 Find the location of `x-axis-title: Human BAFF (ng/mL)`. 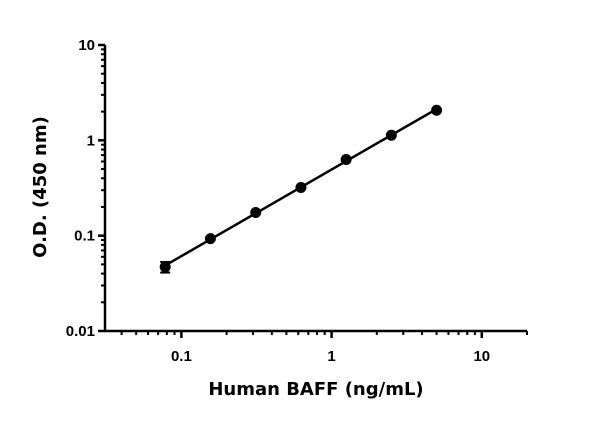

x-axis-title: Human BAFF (ng/mL) is located at coordinates (315, 389).